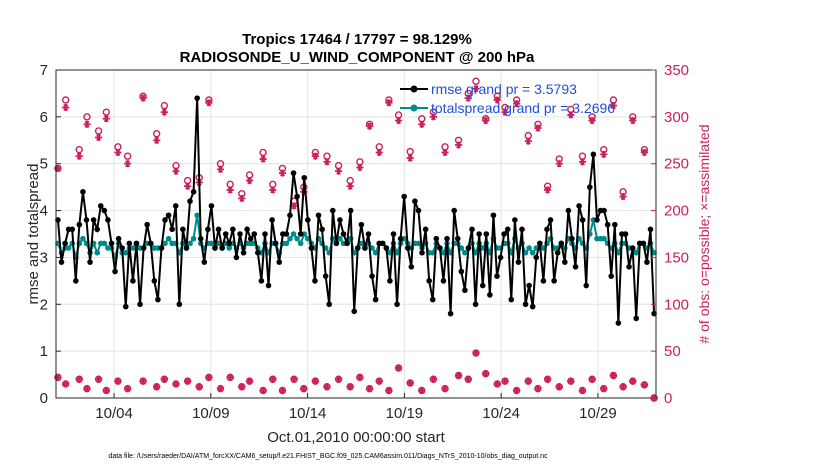 The height and width of the screenshot is (470, 830). What do you see at coordinates (44, 117) in the screenshot?
I see `y-left-tick-label: 6` at bounding box center [44, 117].